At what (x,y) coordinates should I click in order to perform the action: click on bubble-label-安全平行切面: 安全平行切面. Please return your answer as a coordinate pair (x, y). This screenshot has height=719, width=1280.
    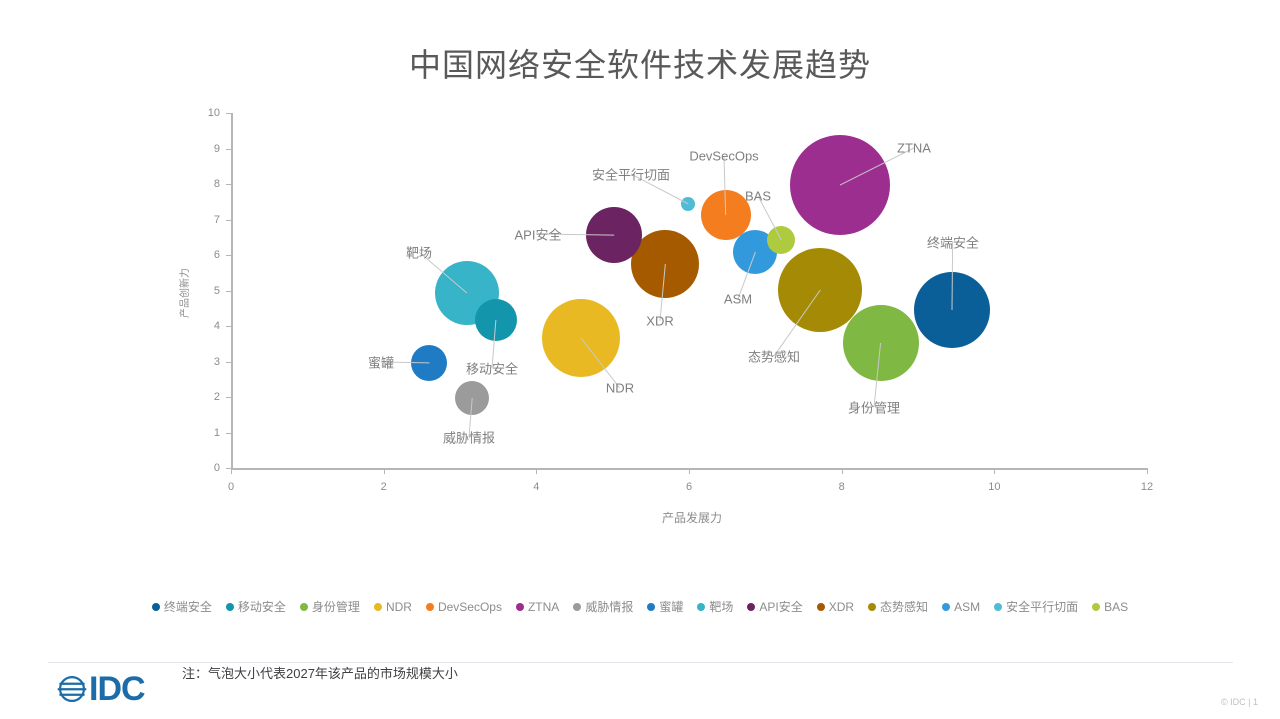
    Looking at the image, I should click on (631, 175).